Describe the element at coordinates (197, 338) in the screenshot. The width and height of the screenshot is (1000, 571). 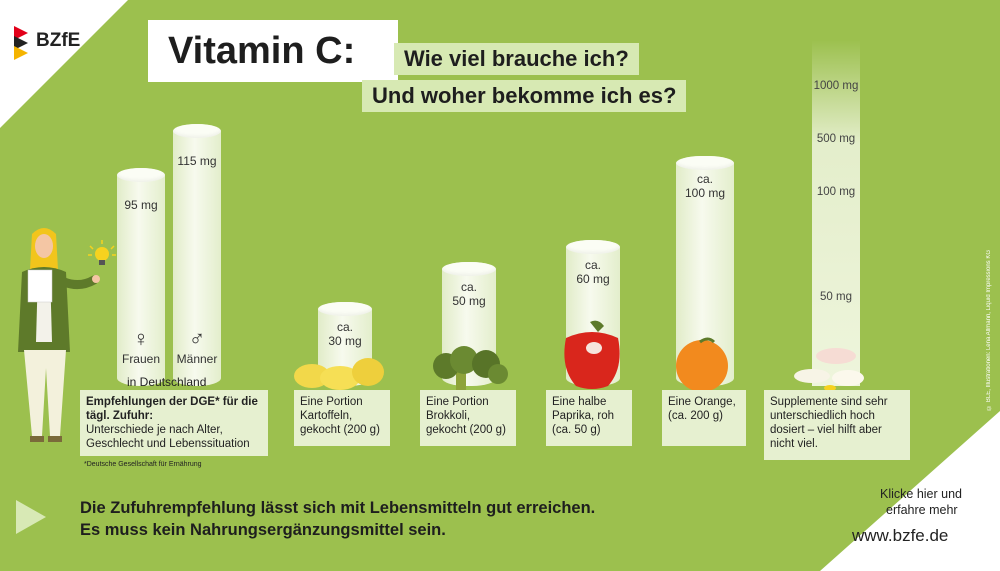
I see `male-symbol-icon: ♂` at that location.